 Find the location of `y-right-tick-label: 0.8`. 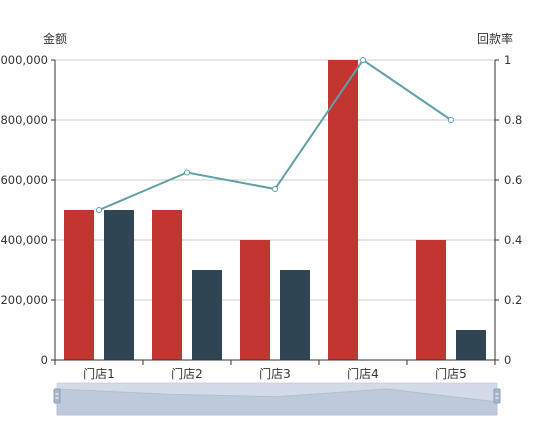

y-right-tick-label: 0.8 is located at coordinates (513, 120).